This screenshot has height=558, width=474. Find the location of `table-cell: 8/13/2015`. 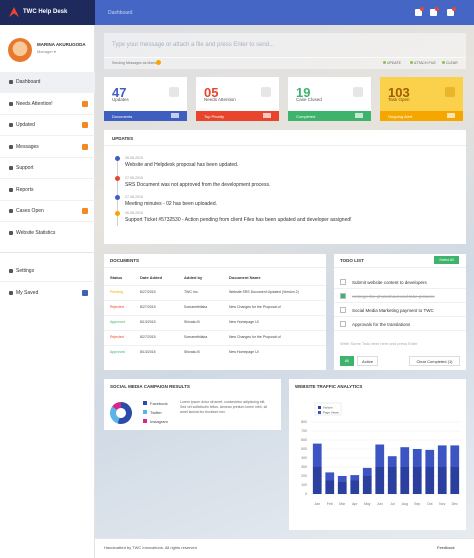

table-cell: 8/13/2015 is located at coordinates (148, 352).